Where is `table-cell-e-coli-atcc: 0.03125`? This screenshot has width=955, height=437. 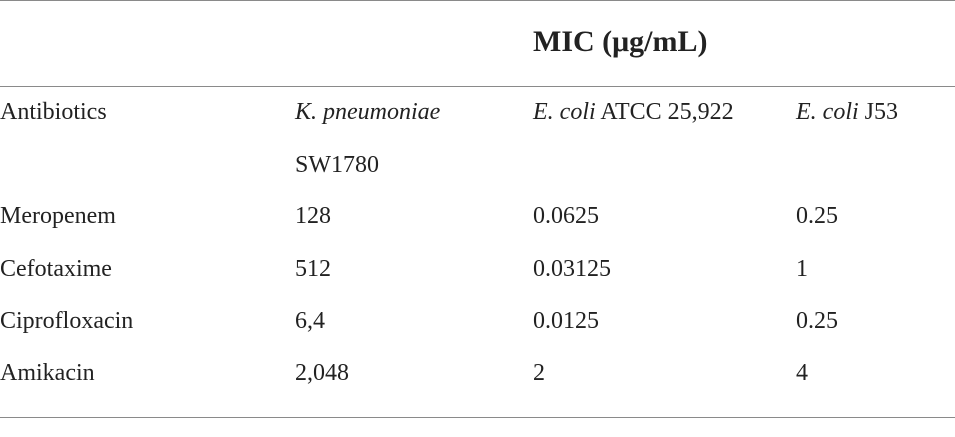 table-cell-e-coli-atcc: 0.03125 is located at coordinates (572, 269).